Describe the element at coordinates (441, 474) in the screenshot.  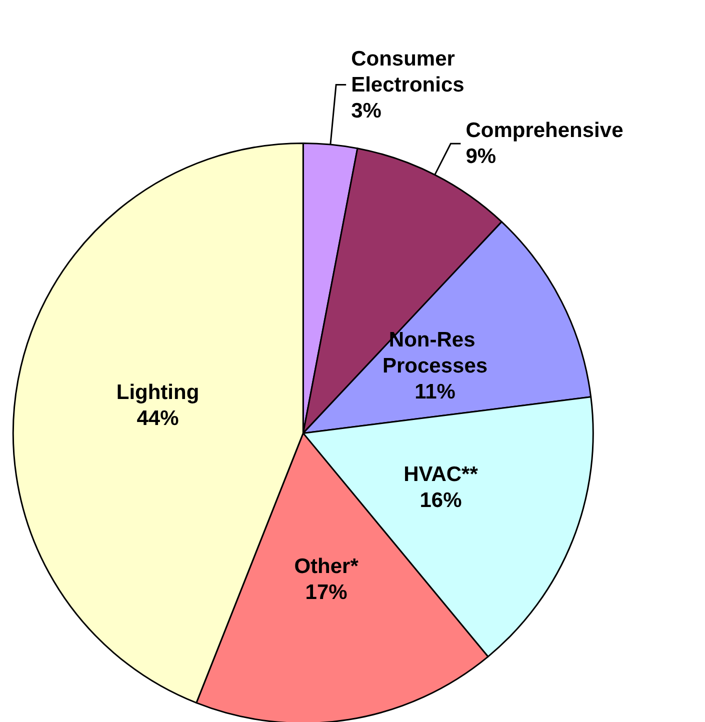
I see `slice-label: HVAC**` at that location.